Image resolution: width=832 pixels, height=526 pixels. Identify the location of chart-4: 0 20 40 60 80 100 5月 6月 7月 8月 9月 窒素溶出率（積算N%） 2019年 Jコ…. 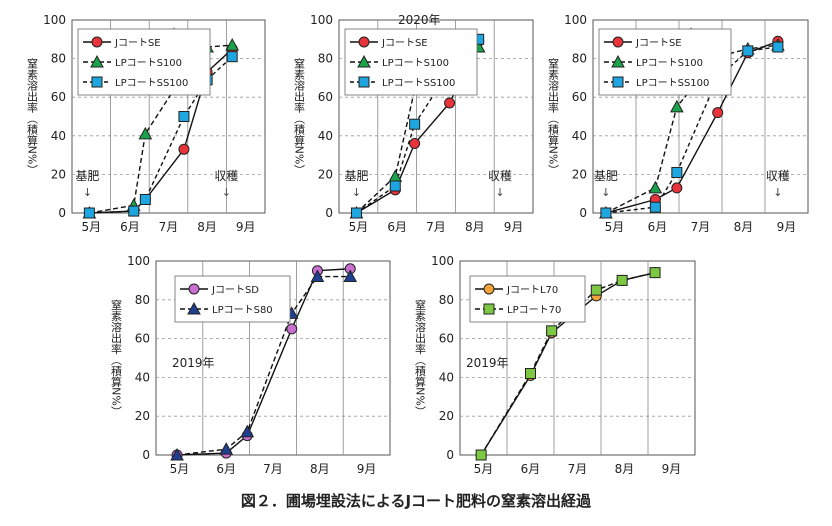
(250, 365).